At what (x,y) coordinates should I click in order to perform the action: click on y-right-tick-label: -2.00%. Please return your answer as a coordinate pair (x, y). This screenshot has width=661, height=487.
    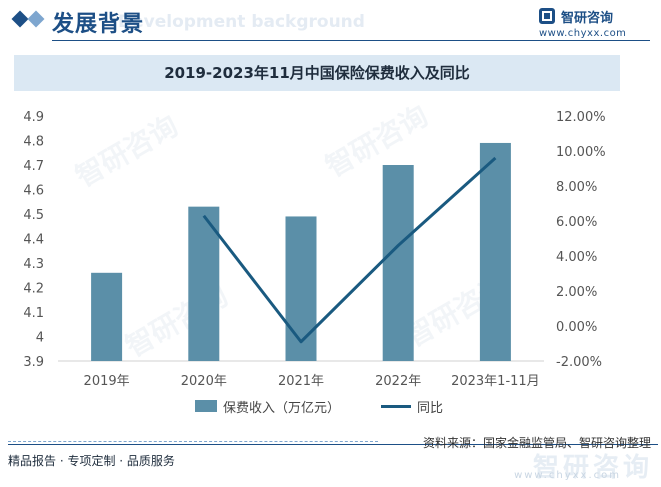
    Looking at the image, I should click on (579, 362).